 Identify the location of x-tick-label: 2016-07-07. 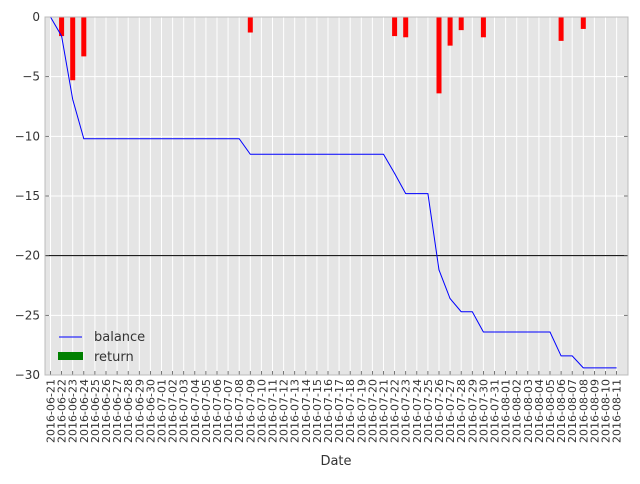
(228, 411).